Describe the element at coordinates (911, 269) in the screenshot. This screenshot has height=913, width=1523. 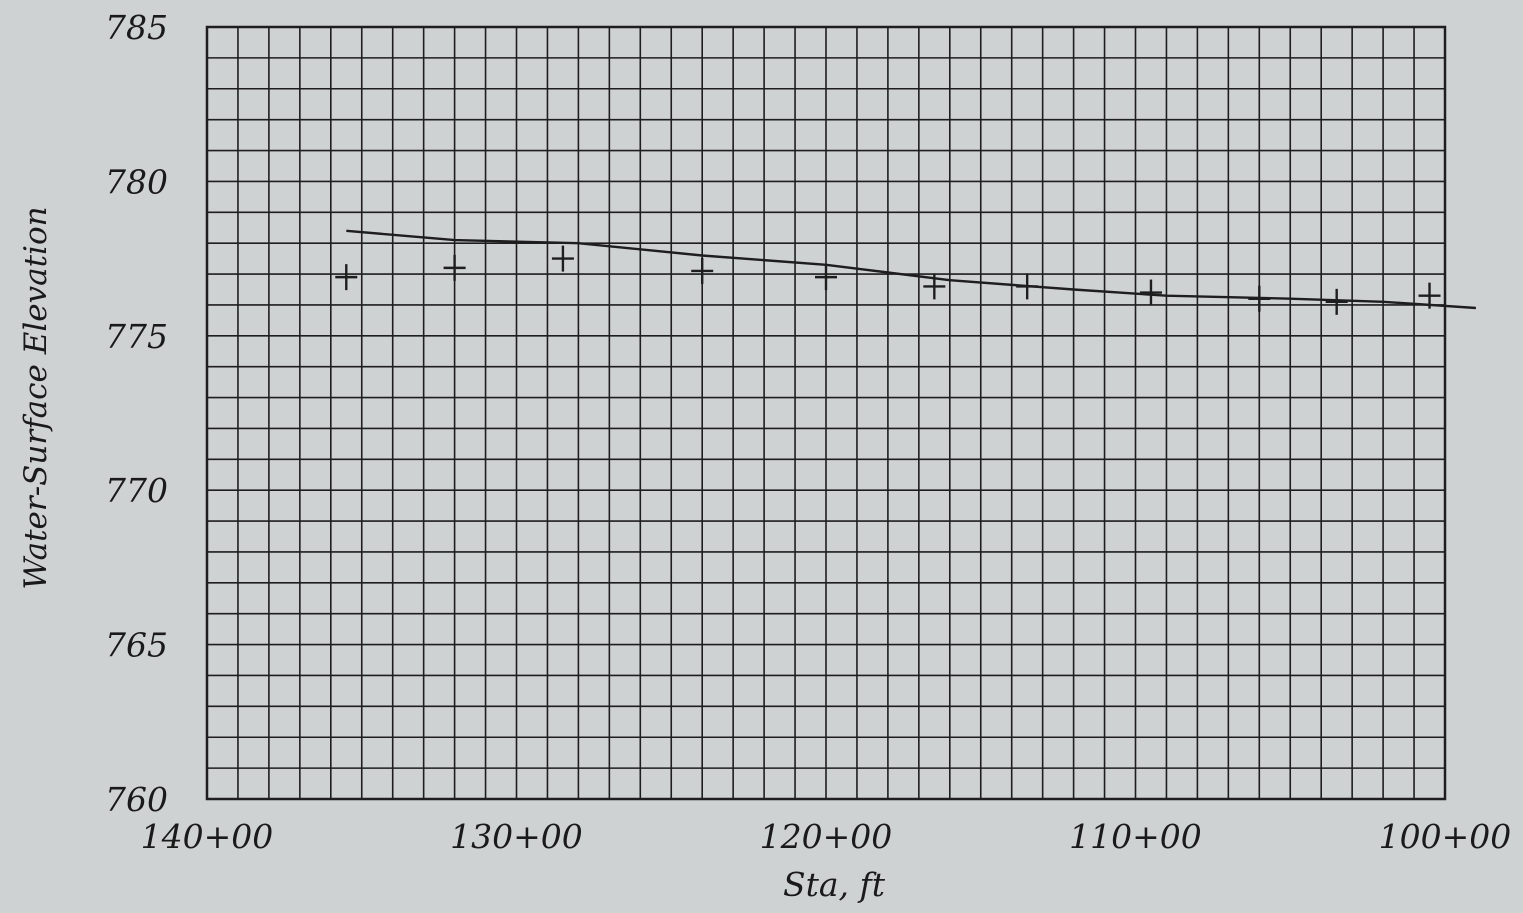
I see `profile-line` at that location.